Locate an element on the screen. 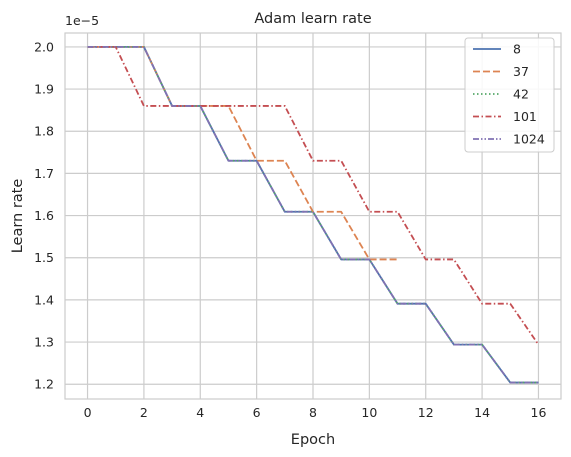  legend: 8 37 42 101 1024 is located at coordinates (509, 95).